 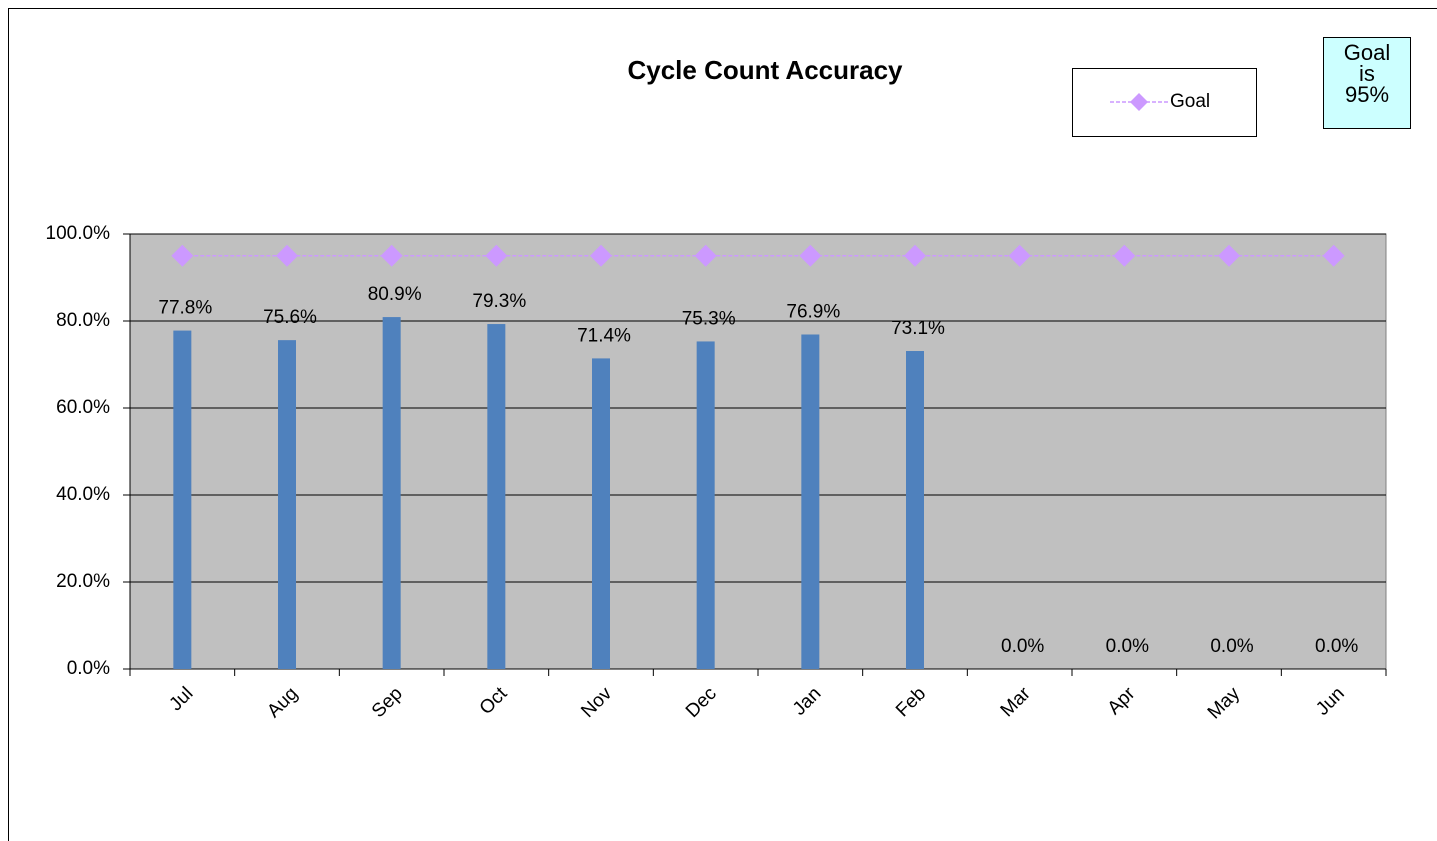 What do you see at coordinates (1139, 102) in the screenshot?
I see `legend-marker` at bounding box center [1139, 102].